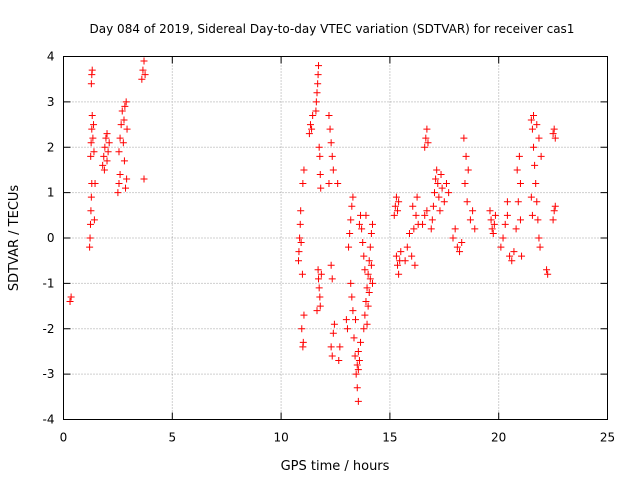 The width and height of the screenshot is (640, 480). Describe the element at coordinates (607, 438) in the screenshot. I see `x-tick-label: 25` at that location.